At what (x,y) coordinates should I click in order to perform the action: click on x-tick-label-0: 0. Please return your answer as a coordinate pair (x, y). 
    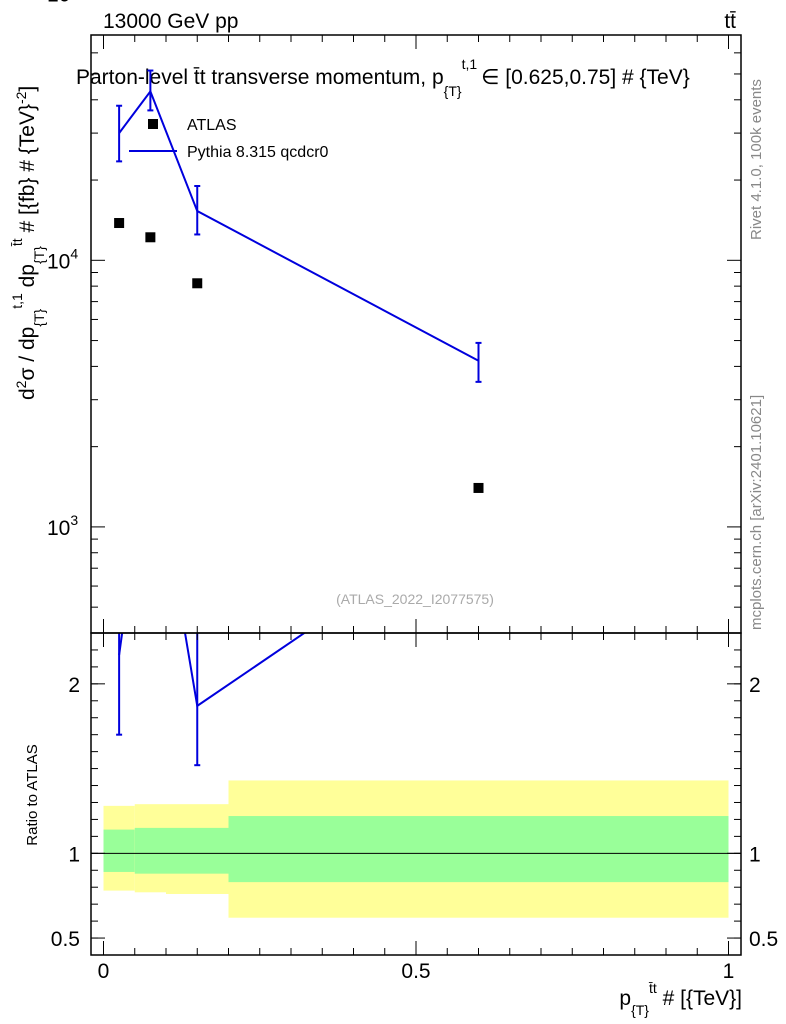
    Looking at the image, I should click on (104, 971).